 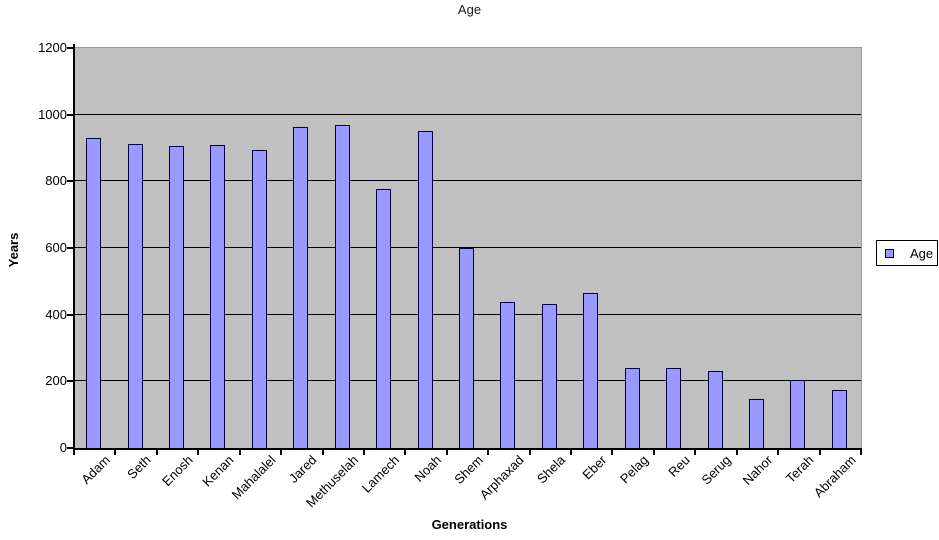 I want to click on y-tick-label-800: 800, so click(x=56, y=181).